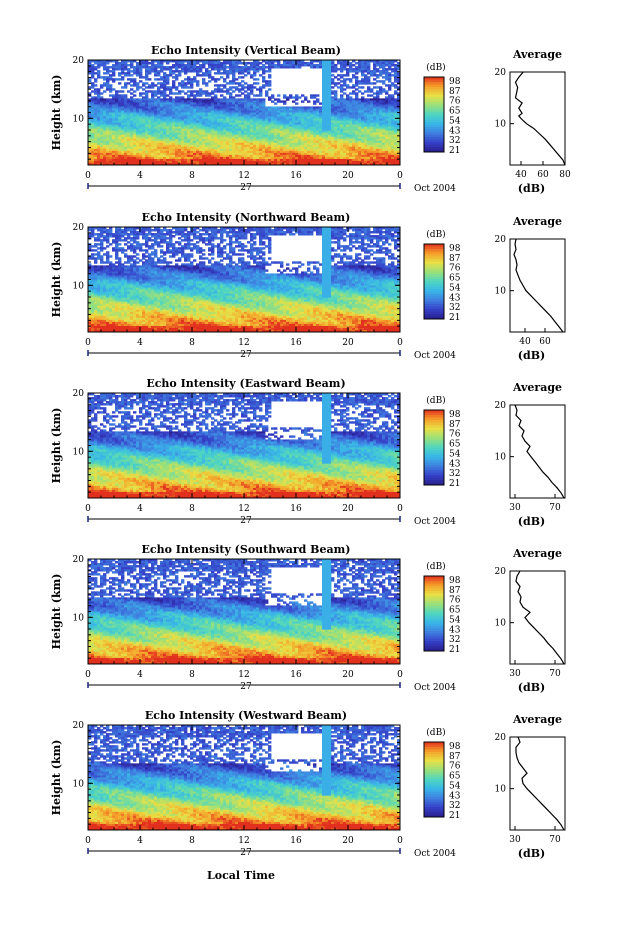 The width and height of the screenshot is (621, 929). What do you see at coordinates (537, 118) in the screenshot?
I see `average-frame` at bounding box center [537, 118].